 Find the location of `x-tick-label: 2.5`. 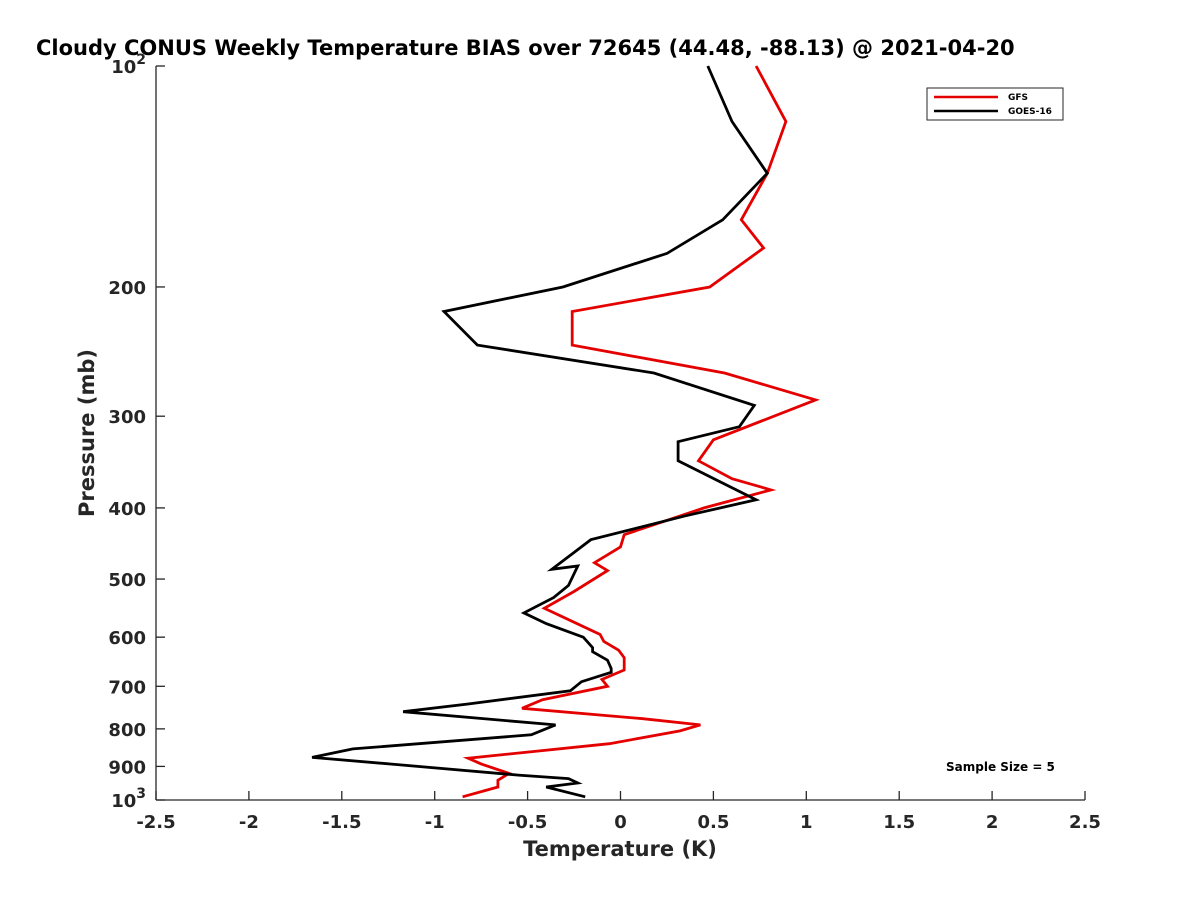

x-tick-label: 2.5 is located at coordinates (1085, 822).